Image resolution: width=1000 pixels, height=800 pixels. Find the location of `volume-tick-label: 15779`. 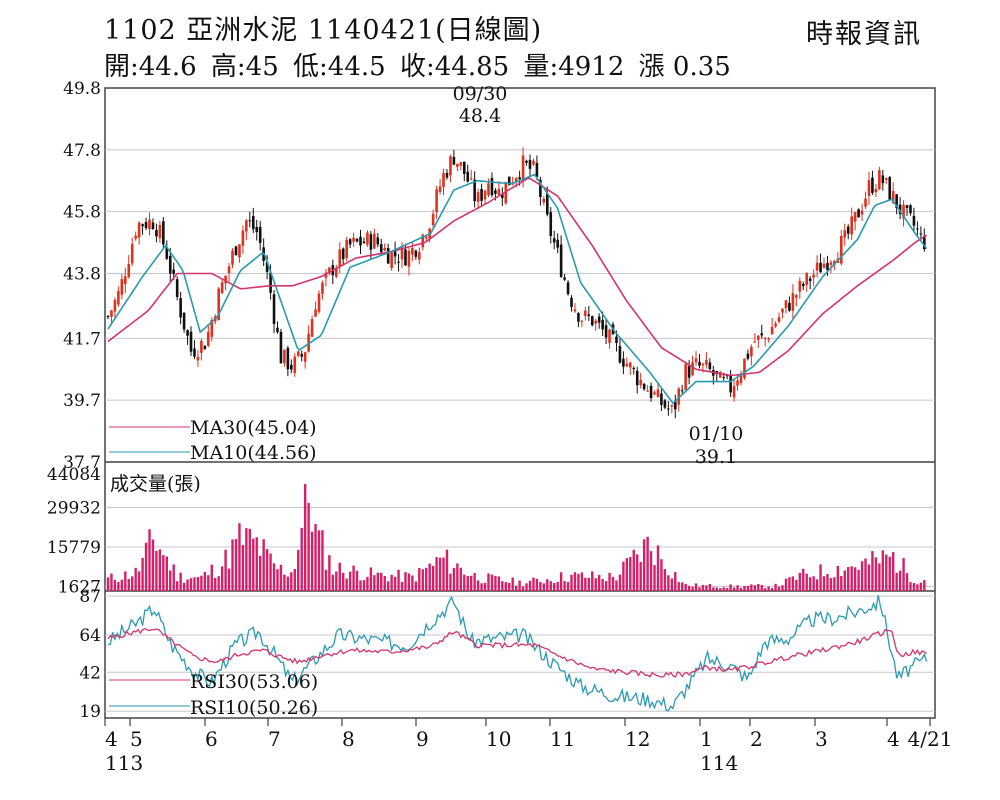

volume-tick-label: 15779 is located at coordinates (74, 548).